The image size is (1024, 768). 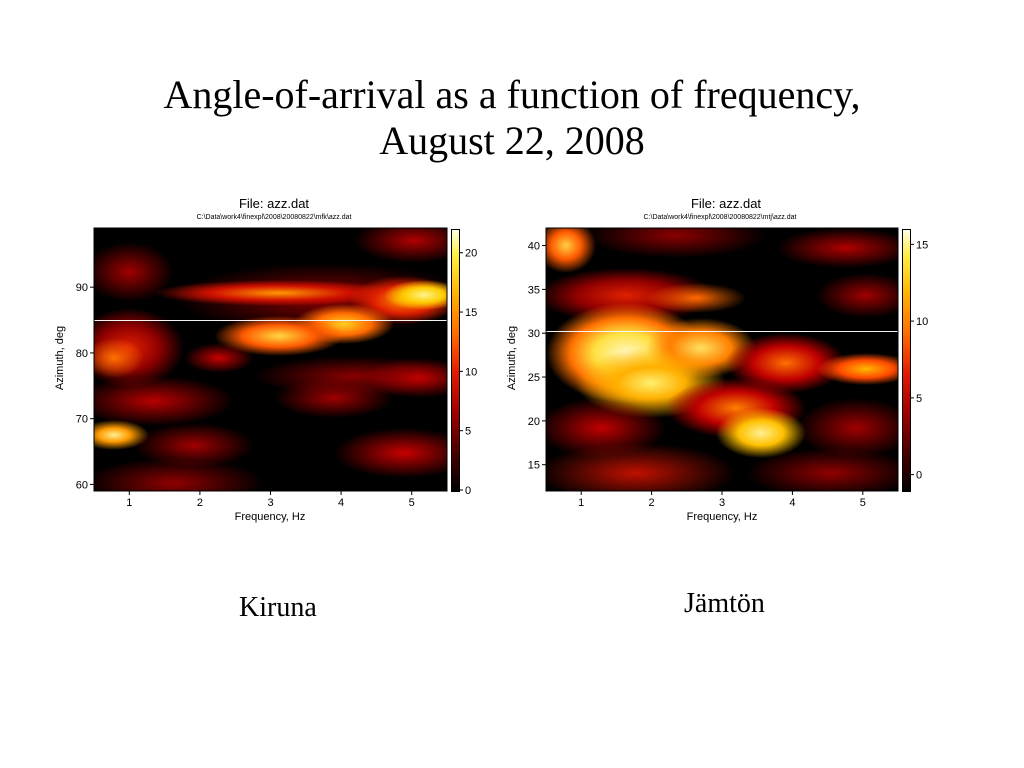 I want to click on jamton-y-tick-label: 25, so click(x=534, y=378).